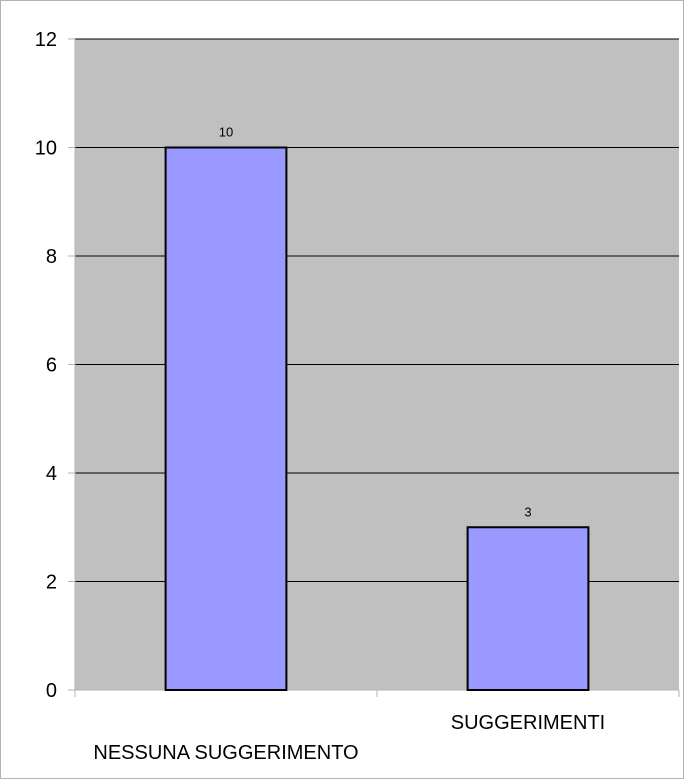 This screenshot has height=780, width=684. Describe the element at coordinates (527, 511) in the screenshot. I see `bar-value-label: 3` at that location.